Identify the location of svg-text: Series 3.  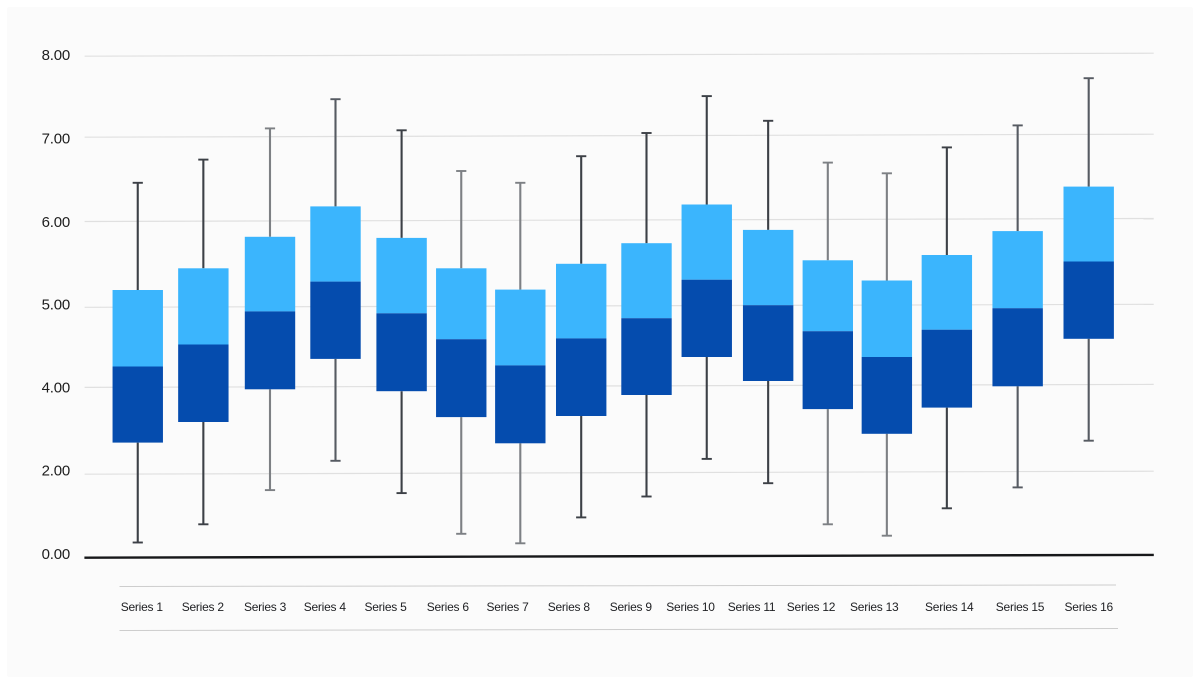
(265, 607).